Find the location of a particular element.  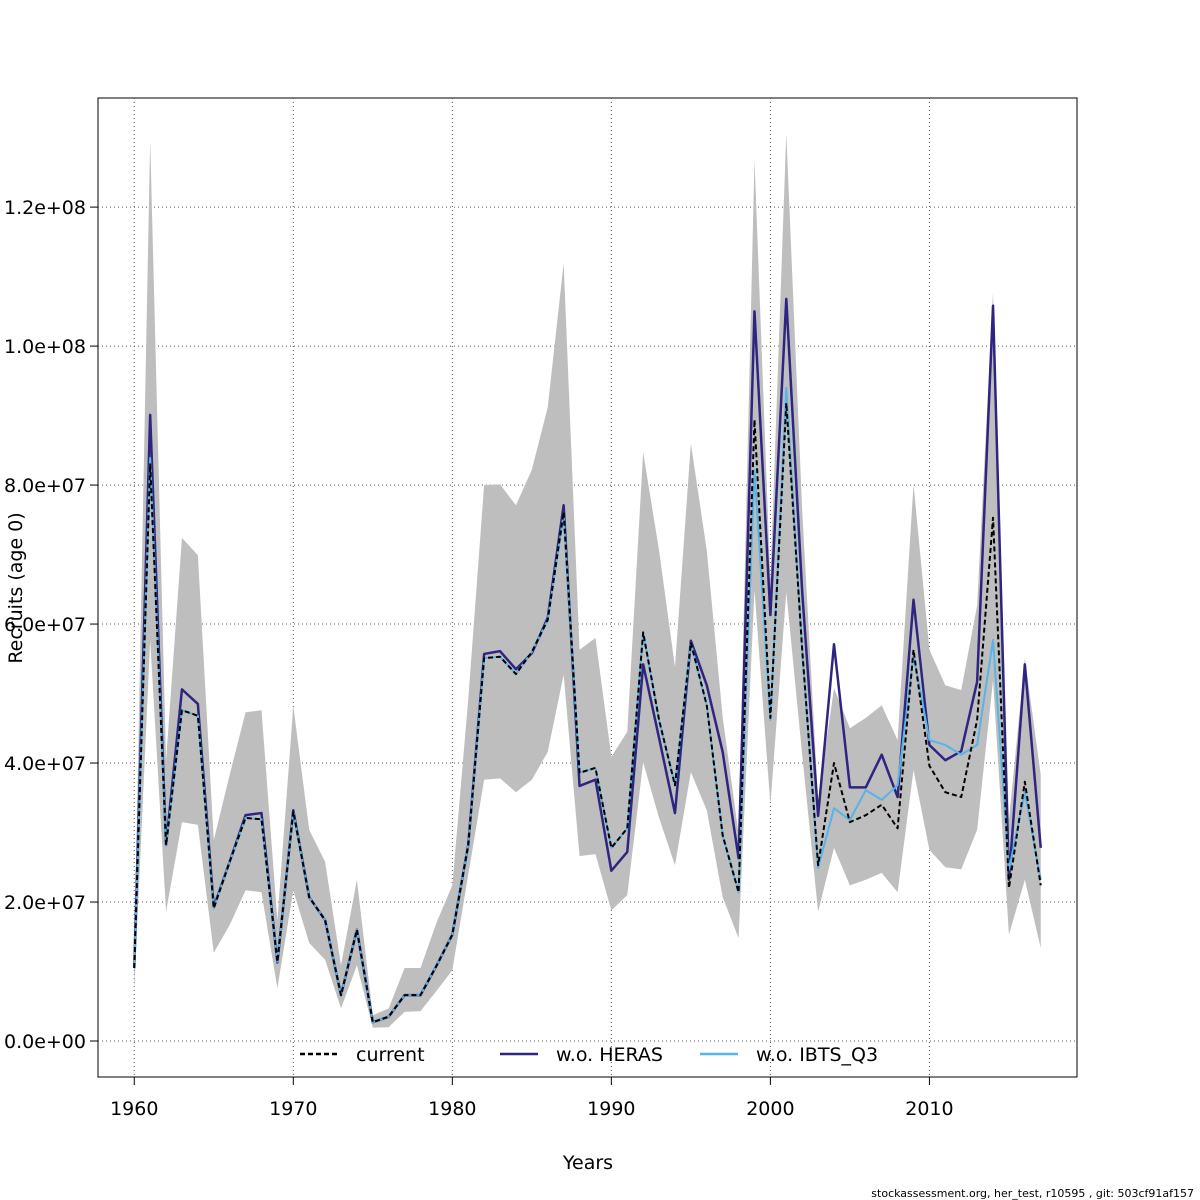

x-tick-label: 2000 is located at coordinates (770, 1109).